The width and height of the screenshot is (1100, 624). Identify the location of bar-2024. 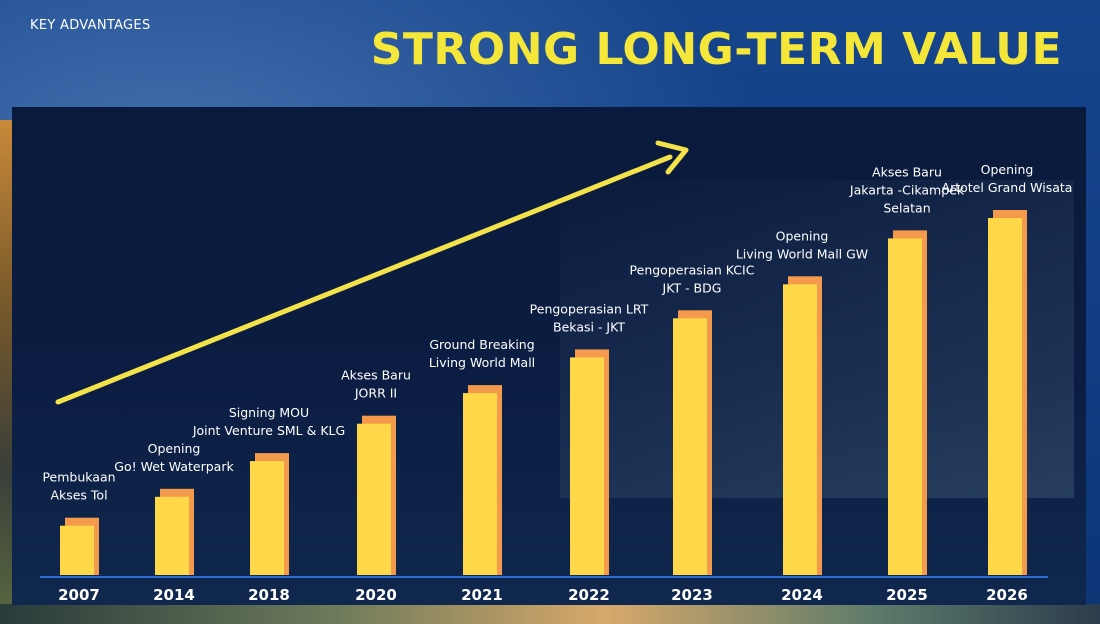
(800, 429).